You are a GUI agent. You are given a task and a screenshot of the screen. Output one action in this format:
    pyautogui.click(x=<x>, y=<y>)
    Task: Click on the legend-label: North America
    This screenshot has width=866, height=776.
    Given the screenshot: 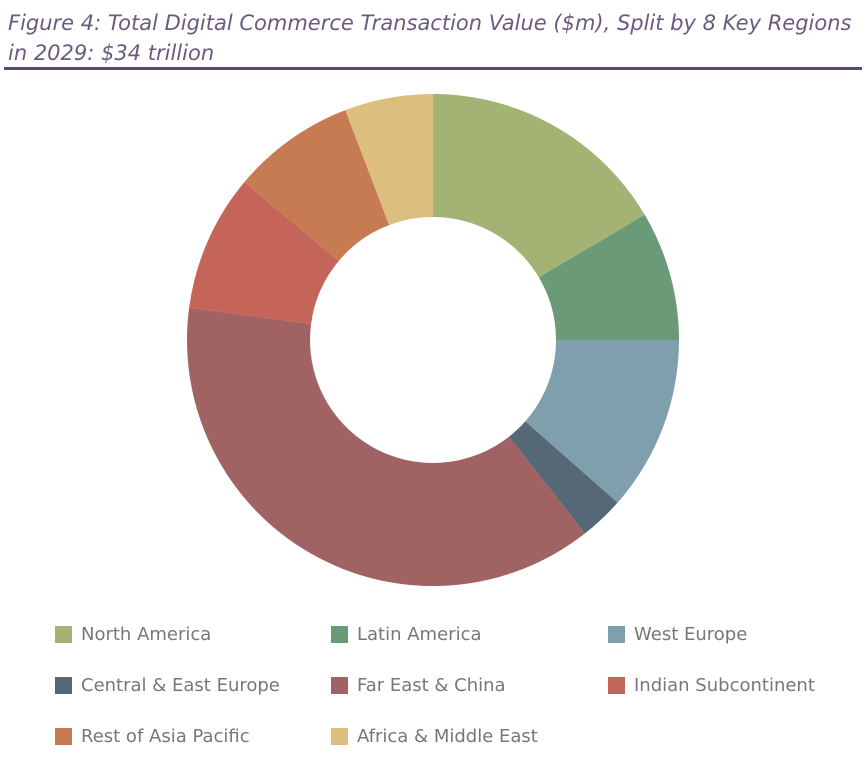 What is the action you would take?
    pyautogui.click(x=146, y=634)
    